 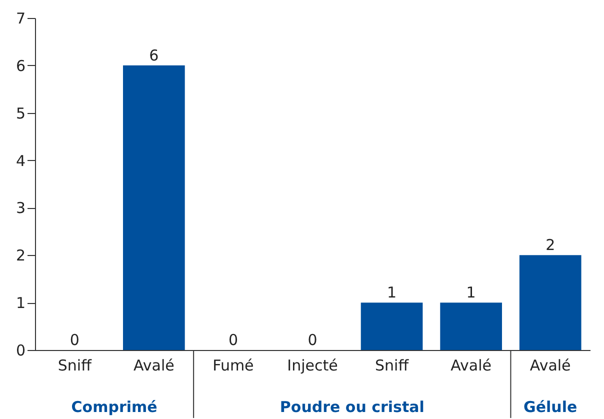 What do you see at coordinates (21, 351) in the screenshot?
I see `y-tick-label: 0` at bounding box center [21, 351].